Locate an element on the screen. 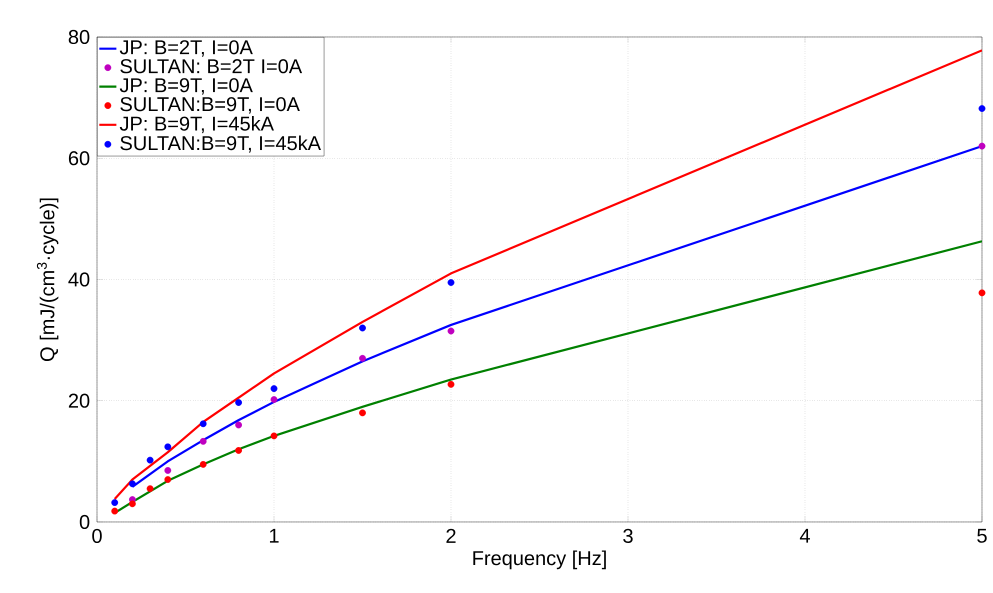 The height and width of the screenshot is (593, 993). x-tick-label: 1 is located at coordinates (274, 535).